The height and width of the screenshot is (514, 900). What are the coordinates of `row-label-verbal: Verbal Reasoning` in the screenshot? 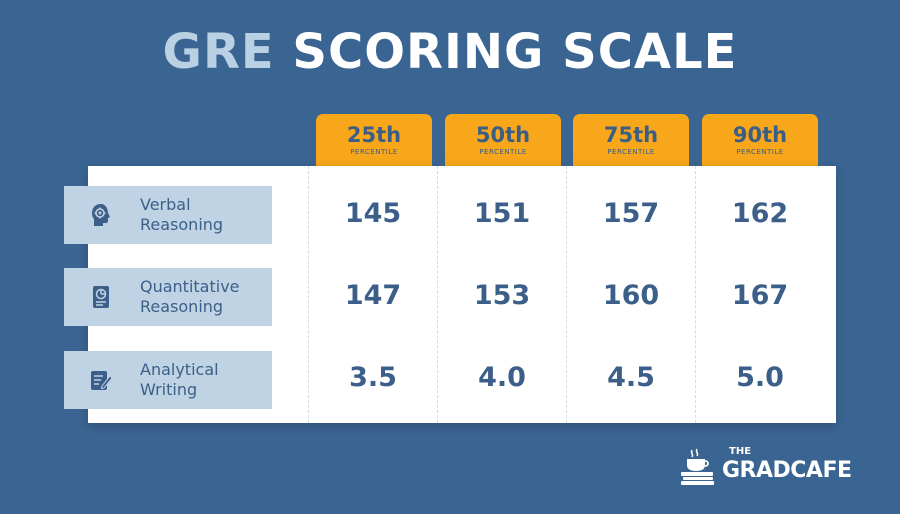 It's located at (168, 215).